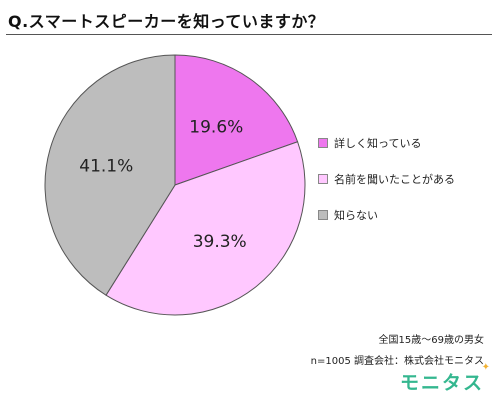 This screenshot has height=400, width=498. What do you see at coordinates (166, 21) in the screenshot?
I see `chart-title: Q.スマートスピーカーを知っていますか？` at bounding box center [166, 21].